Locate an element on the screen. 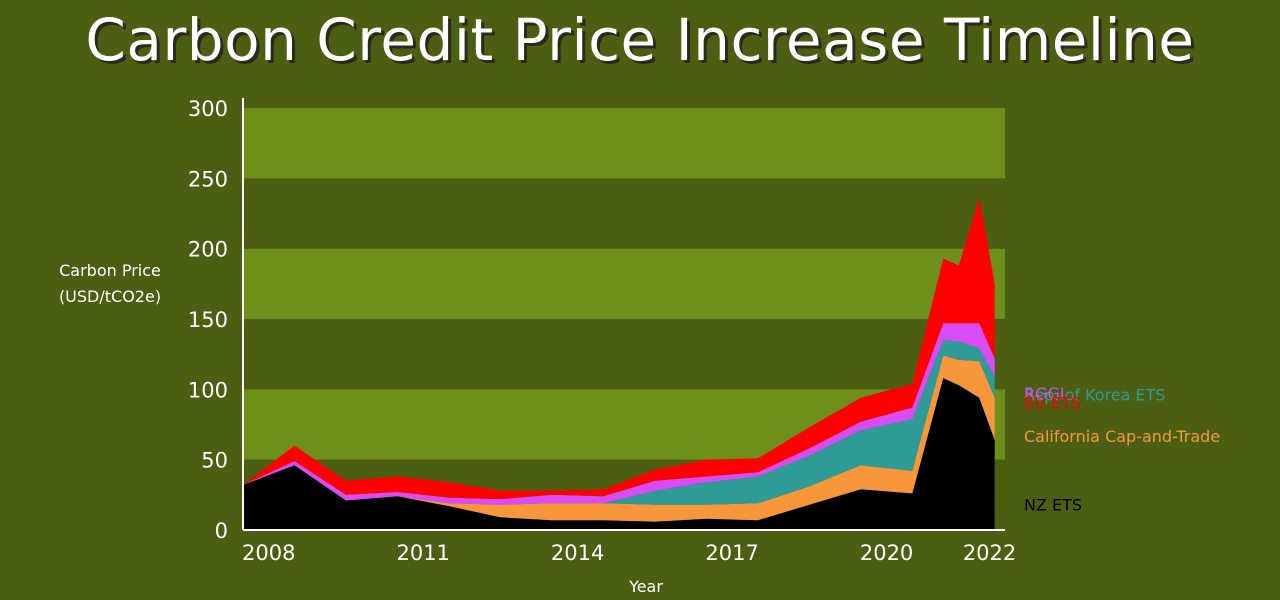 The image size is (1280, 600). y-tick-label: 50 is located at coordinates (214, 461).